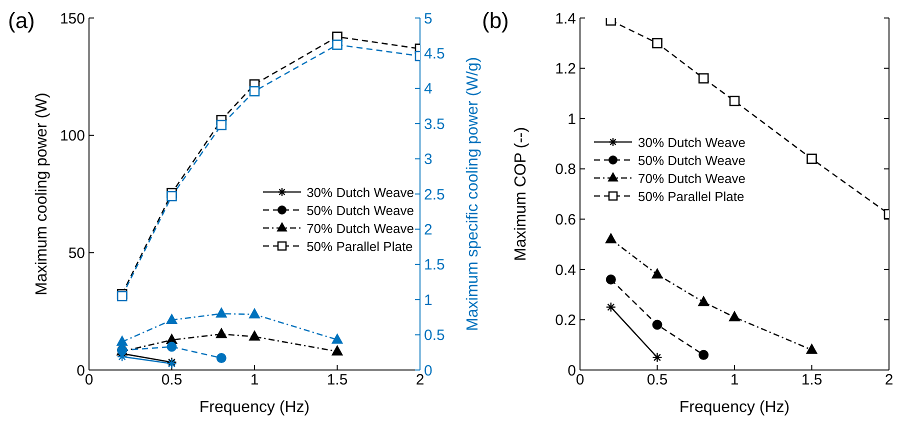 The height and width of the screenshot is (428, 909). Describe the element at coordinates (565, 69) in the screenshot. I see `y-tick-label: 1.2` at that location.